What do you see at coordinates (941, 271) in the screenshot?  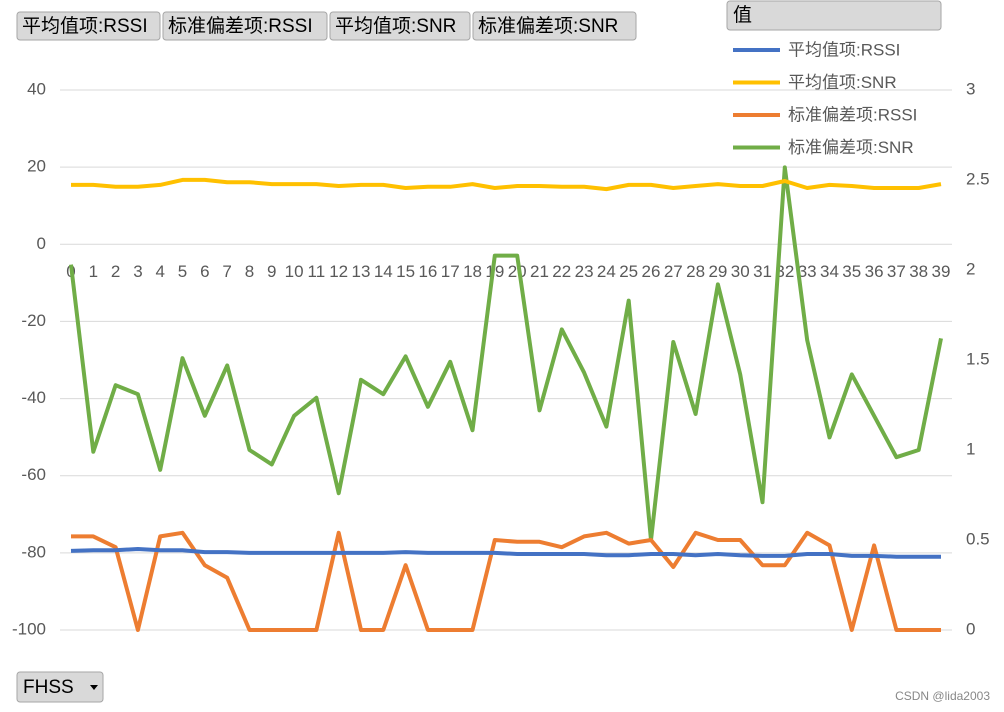 I see `x-tick-label: 39` at bounding box center [941, 271].